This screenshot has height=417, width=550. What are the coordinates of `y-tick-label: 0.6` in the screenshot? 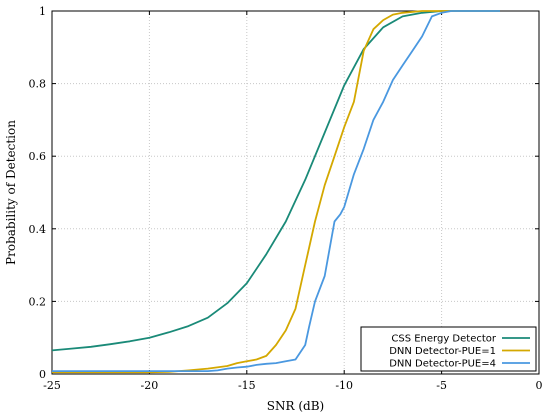 It's located at (38, 156).